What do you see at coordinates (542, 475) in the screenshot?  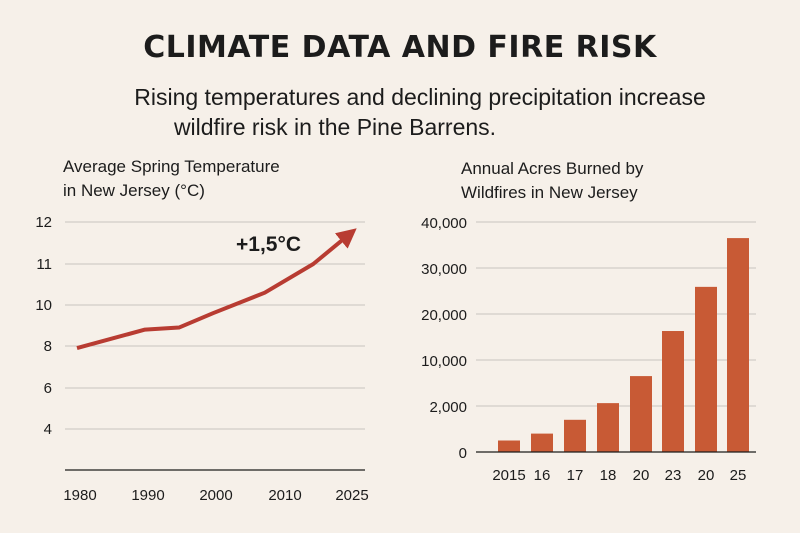 I see `x-tick-label: 16` at bounding box center [542, 475].